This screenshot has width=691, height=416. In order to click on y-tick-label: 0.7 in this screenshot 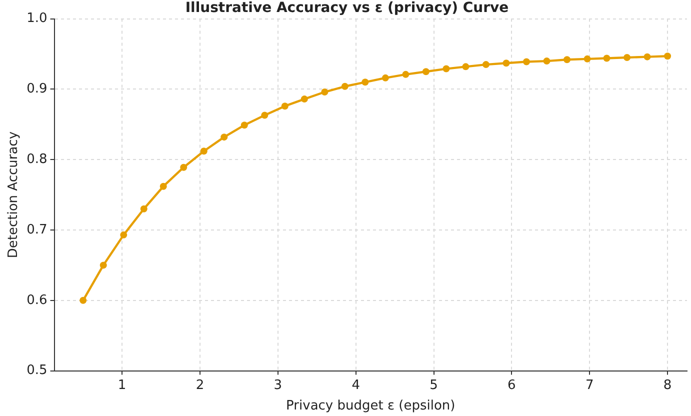, I will do `click(37, 230)`.